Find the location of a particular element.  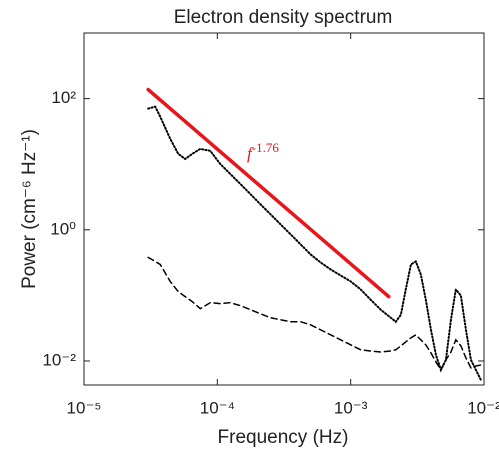

y-axis-label: Power (cm⁻⁶ Hz⁻¹) is located at coordinates (29, 209).